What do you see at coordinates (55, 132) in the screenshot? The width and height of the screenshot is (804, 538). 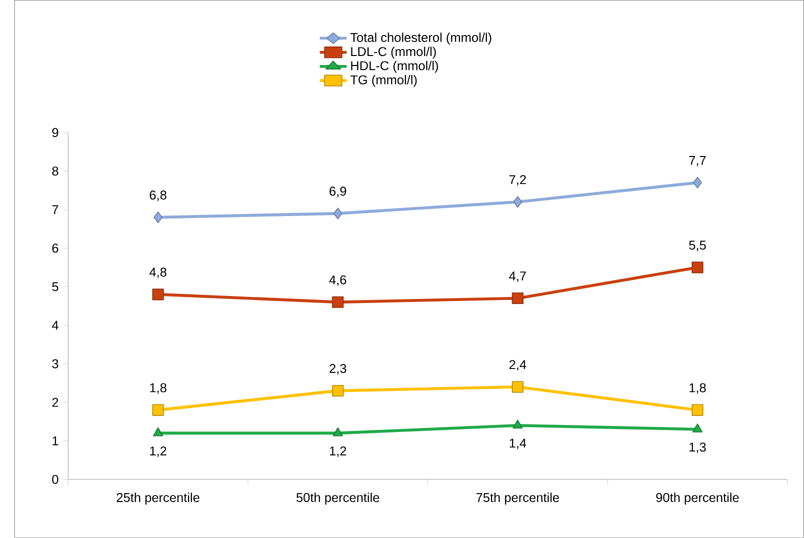 I see `y-tick-label: 9` at bounding box center [55, 132].